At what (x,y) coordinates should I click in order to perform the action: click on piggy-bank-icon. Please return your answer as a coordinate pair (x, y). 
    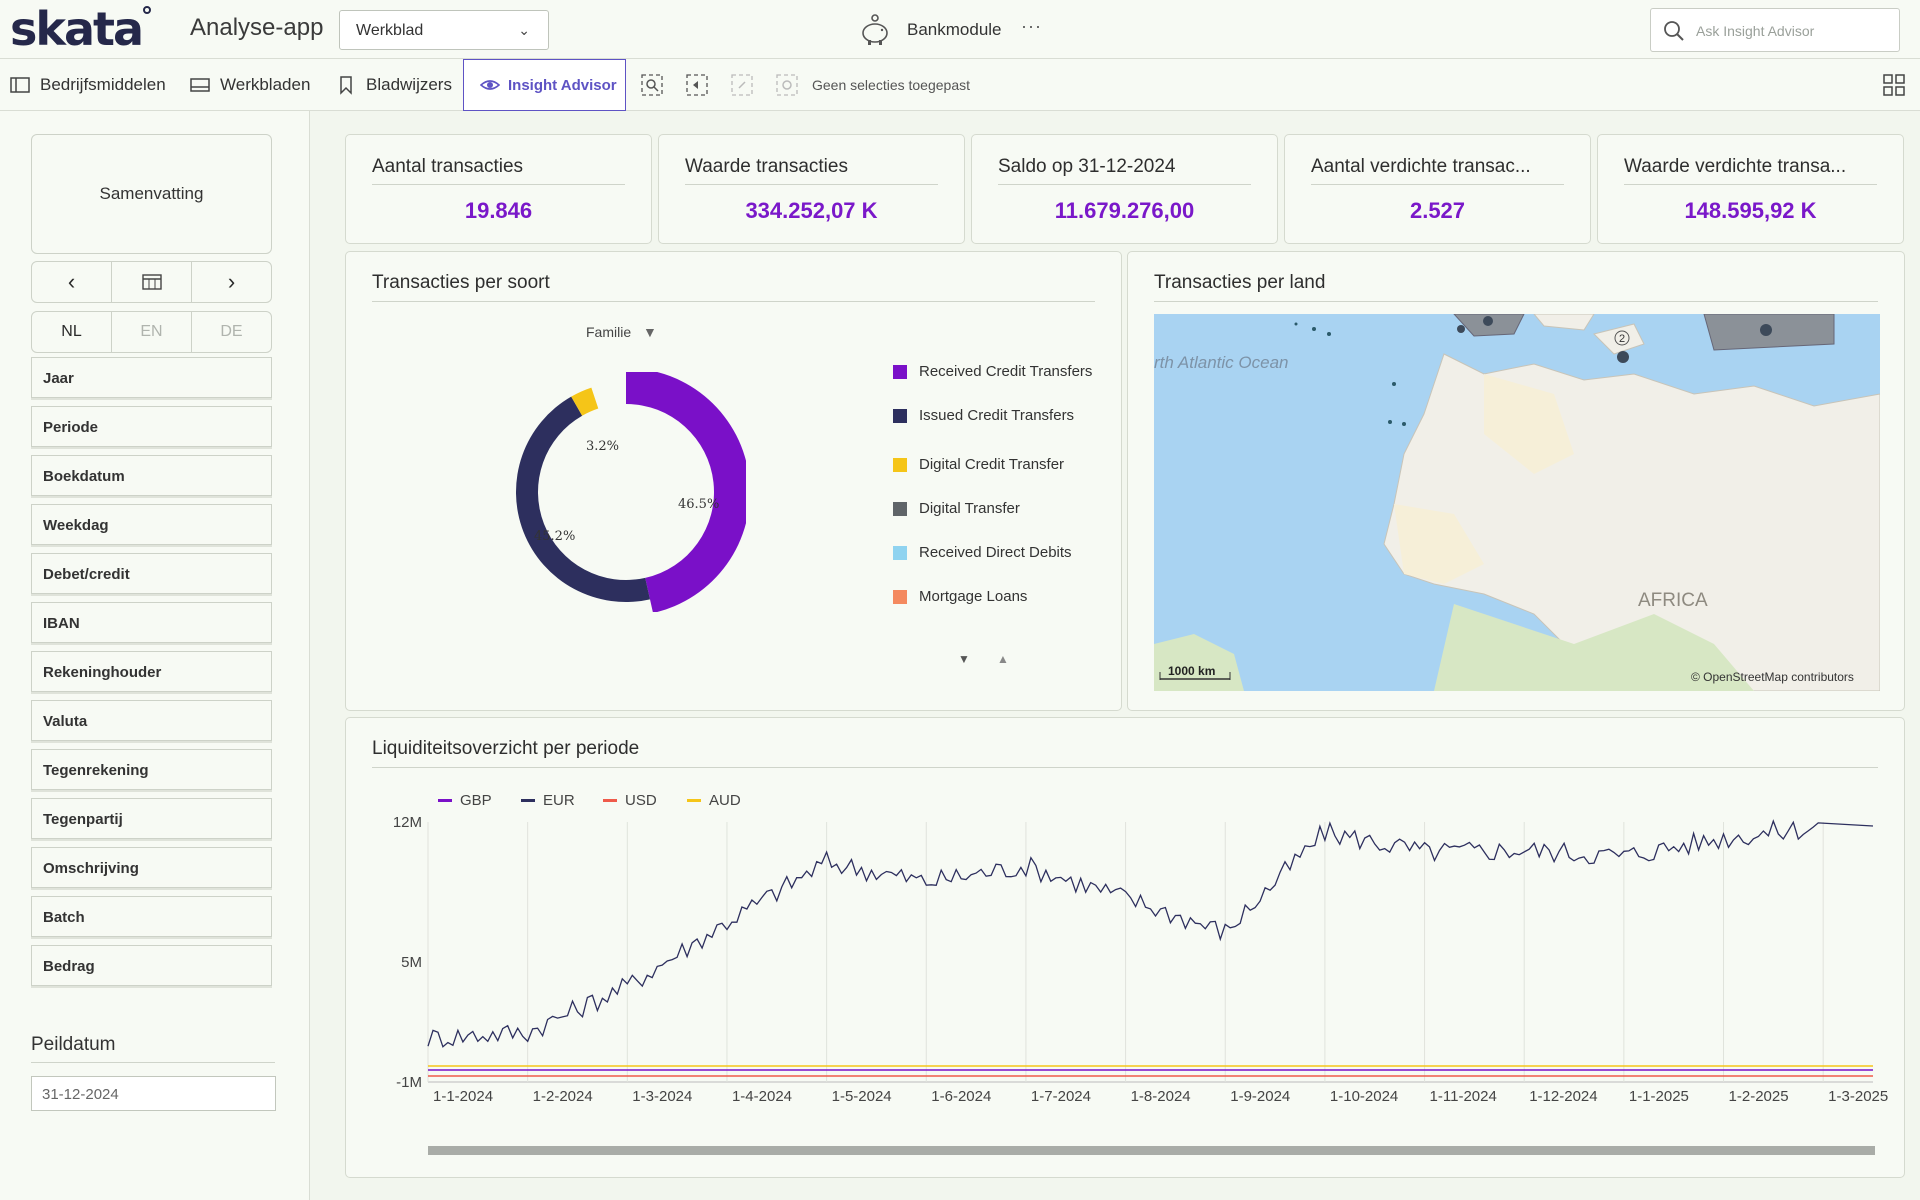
    Looking at the image, I should click on (875, 29).